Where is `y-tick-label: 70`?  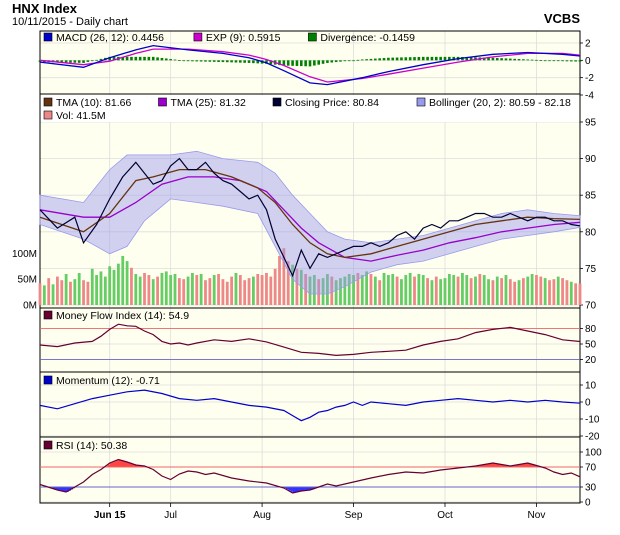
y-tick-label: 70 is located at coordinates (591, 306).